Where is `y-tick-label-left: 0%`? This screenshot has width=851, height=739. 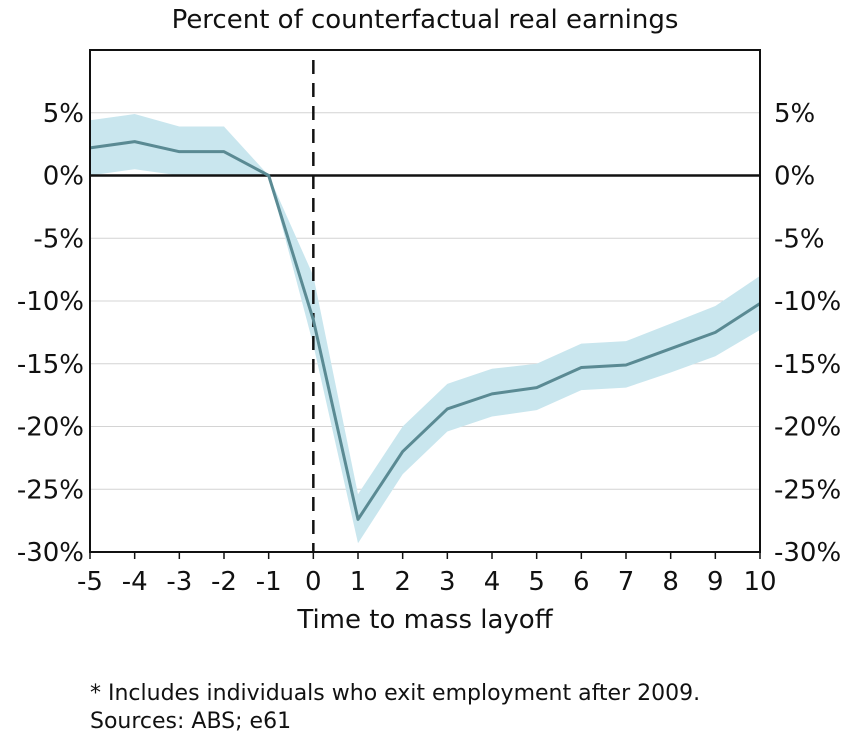
y-tick-label-left: 0% is located at coordinates (63, 177).